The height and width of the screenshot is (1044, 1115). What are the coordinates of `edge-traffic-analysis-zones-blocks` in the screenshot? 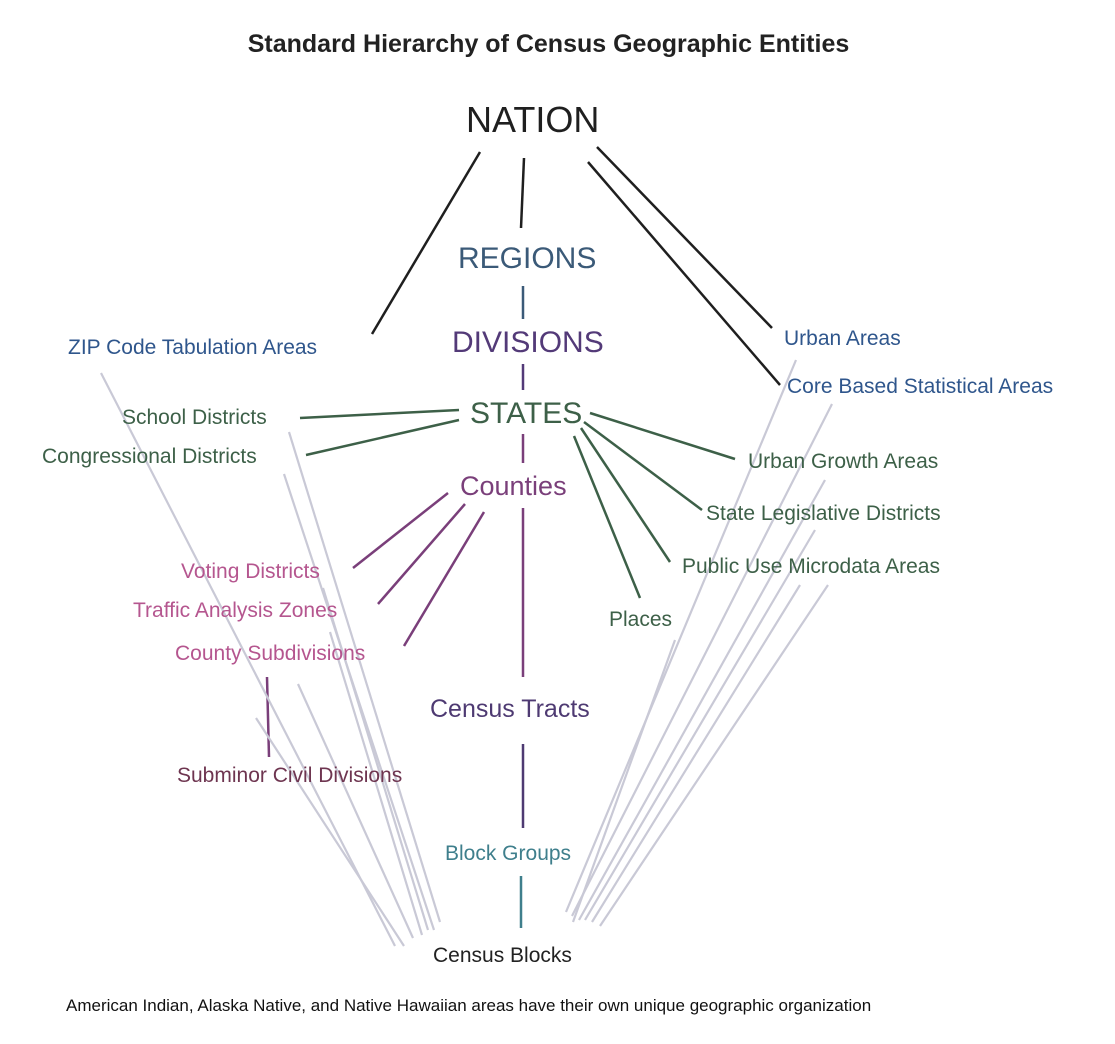 It's located at (376, 783).